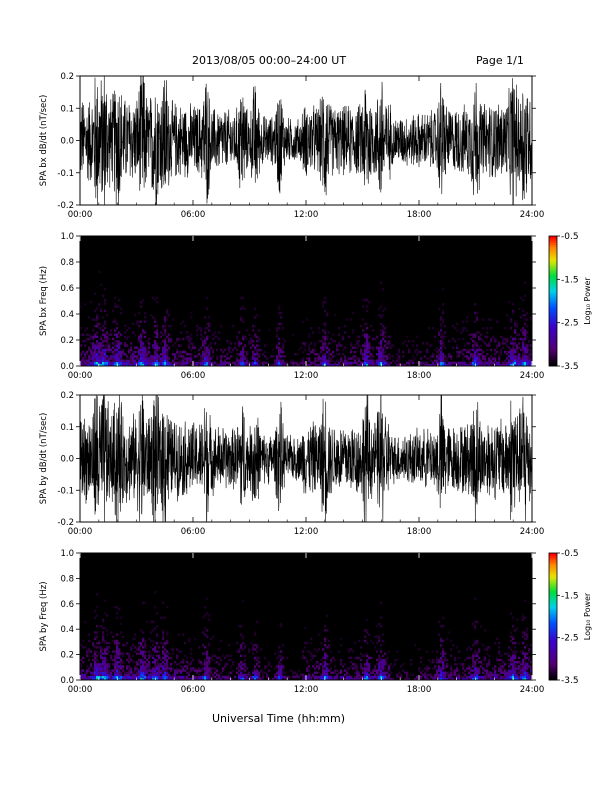 The image size is (612, 792). What do you see at coordinates (306, 458) in the screenshot?
I see `series-trace` at bounding box center [306, 458].